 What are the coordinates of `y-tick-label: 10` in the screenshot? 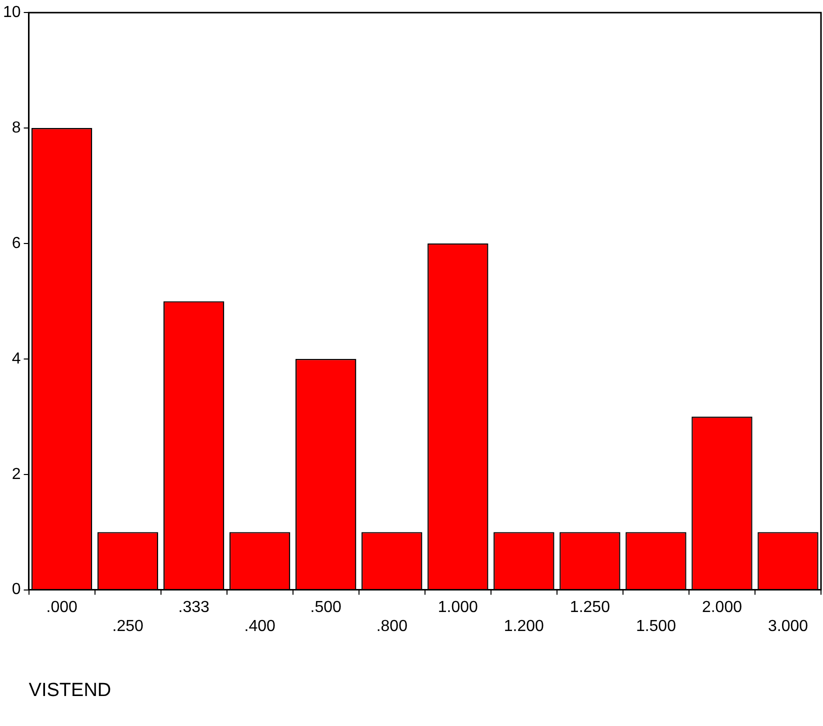 It's located at (12, 13).